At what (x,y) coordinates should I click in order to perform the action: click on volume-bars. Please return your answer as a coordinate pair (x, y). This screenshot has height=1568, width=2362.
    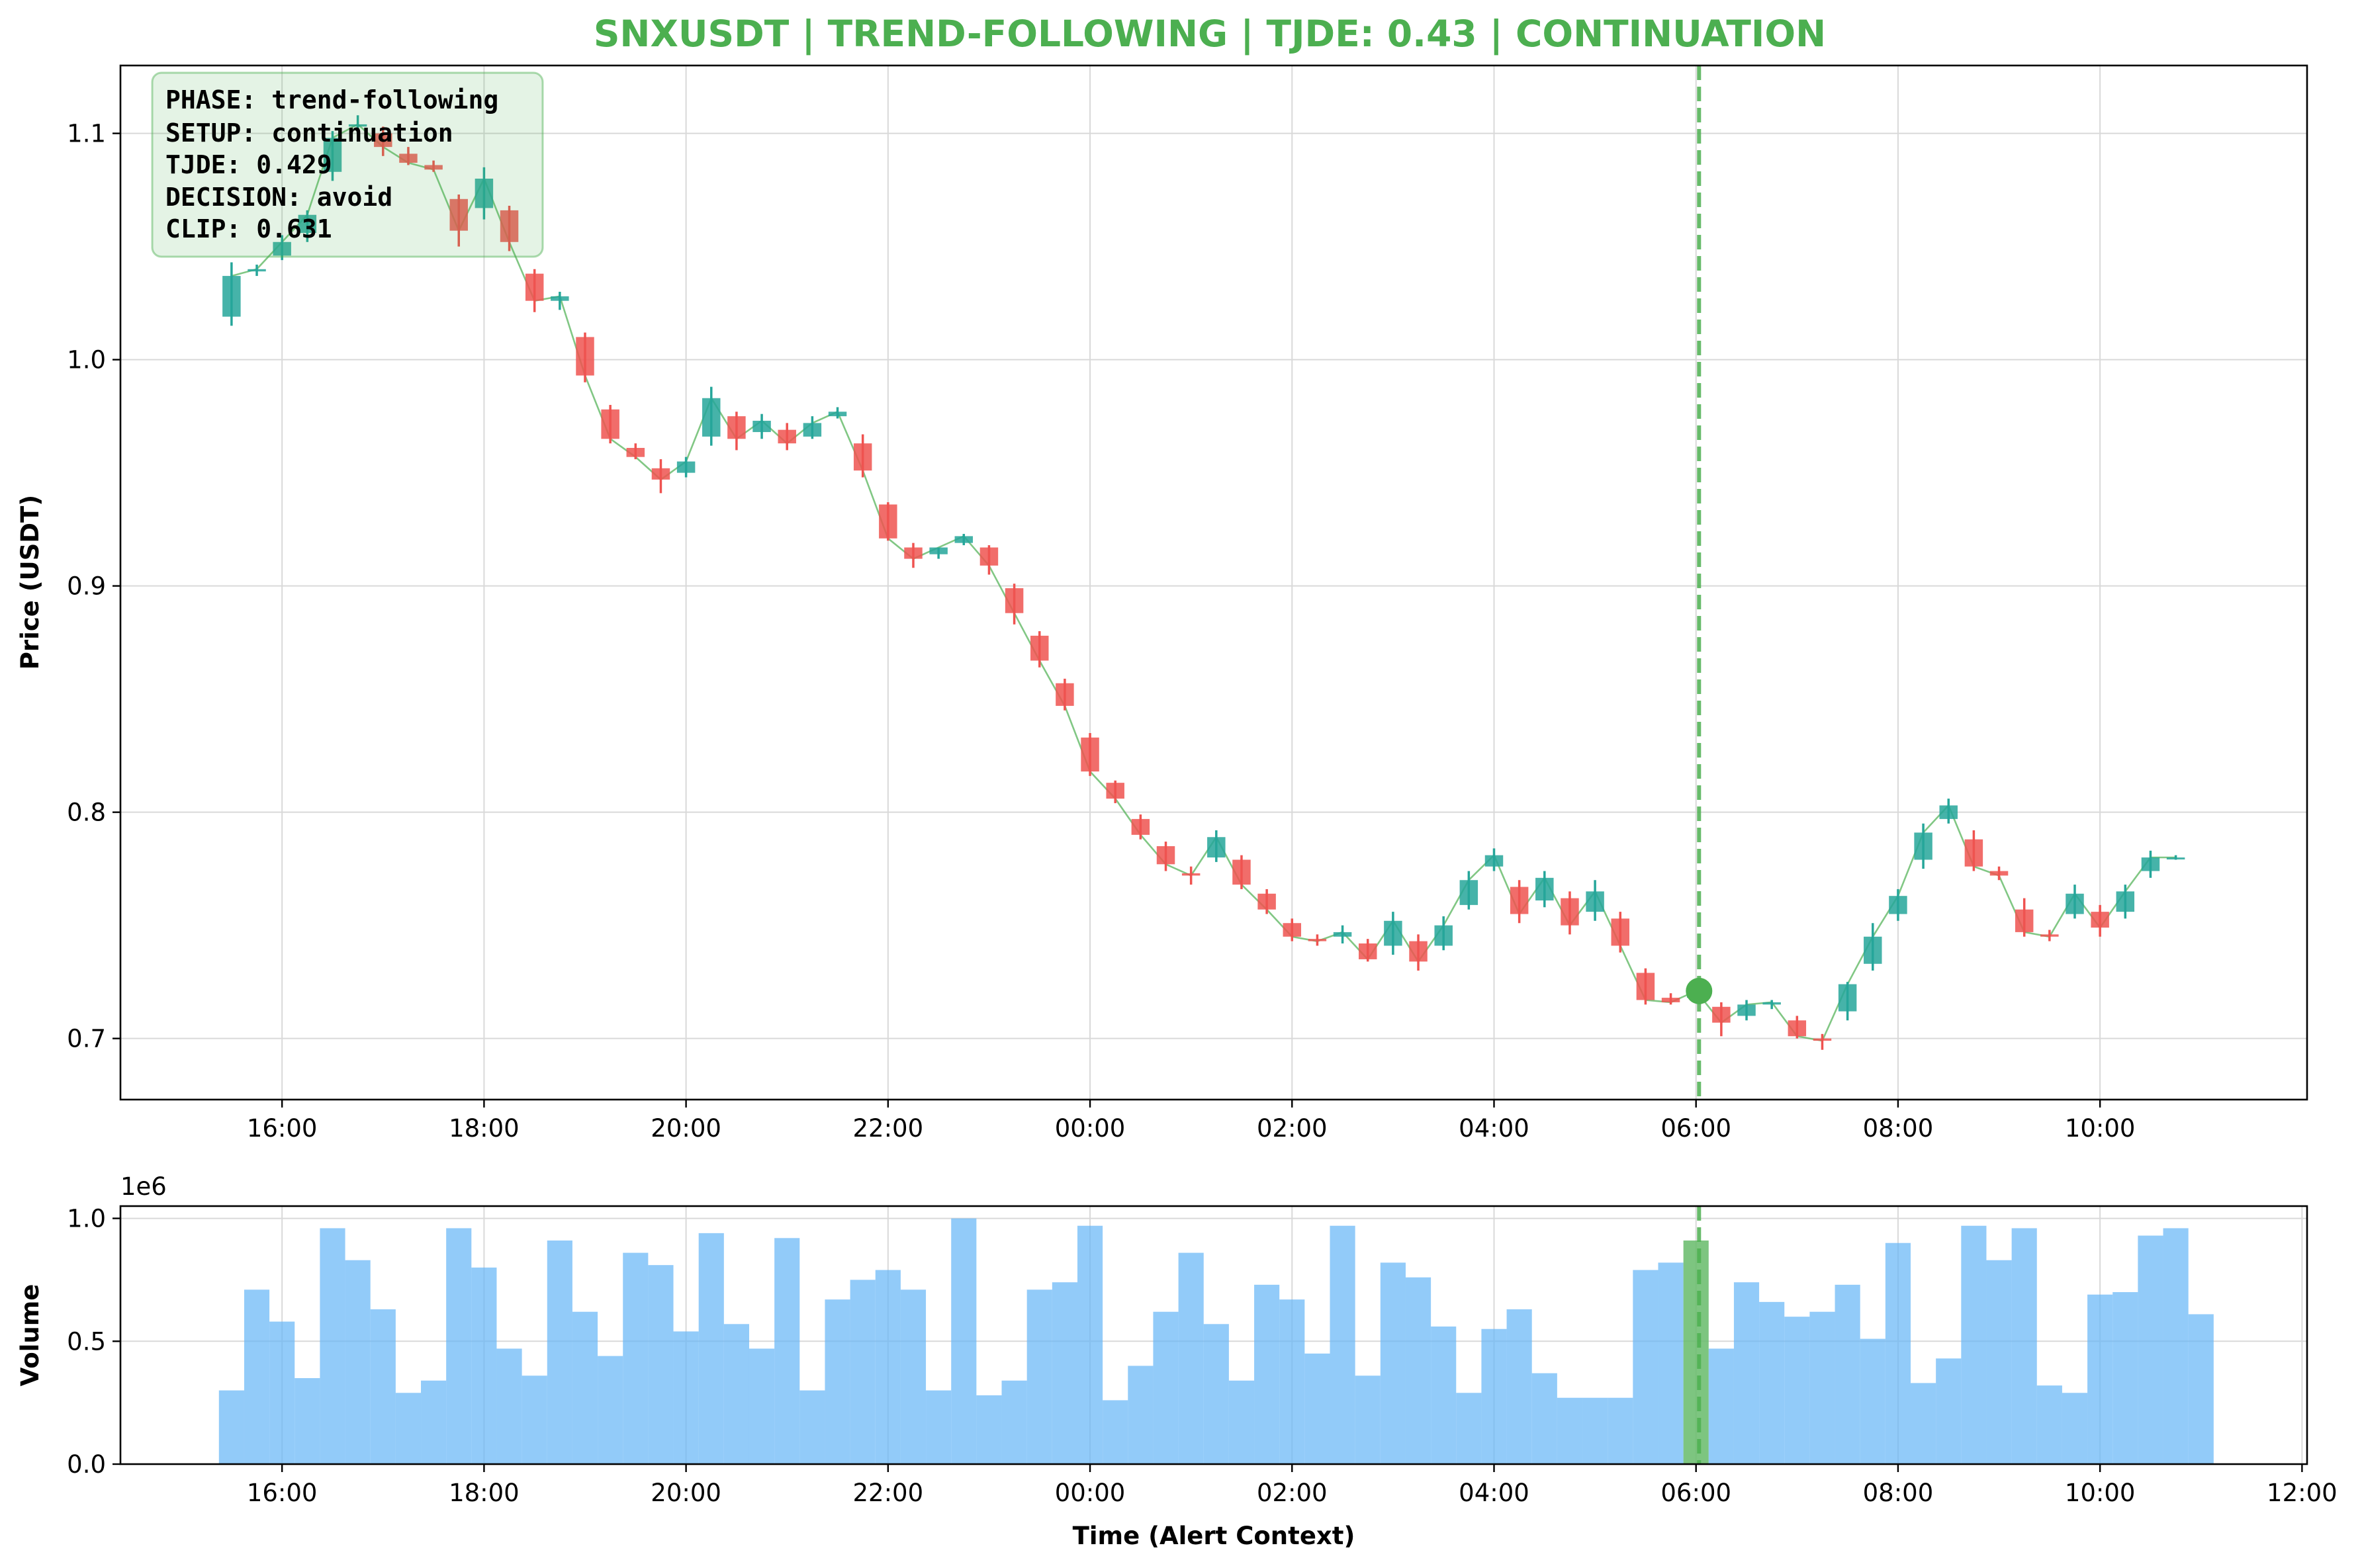
    Looking at the image, I should click on (1216, 1341).